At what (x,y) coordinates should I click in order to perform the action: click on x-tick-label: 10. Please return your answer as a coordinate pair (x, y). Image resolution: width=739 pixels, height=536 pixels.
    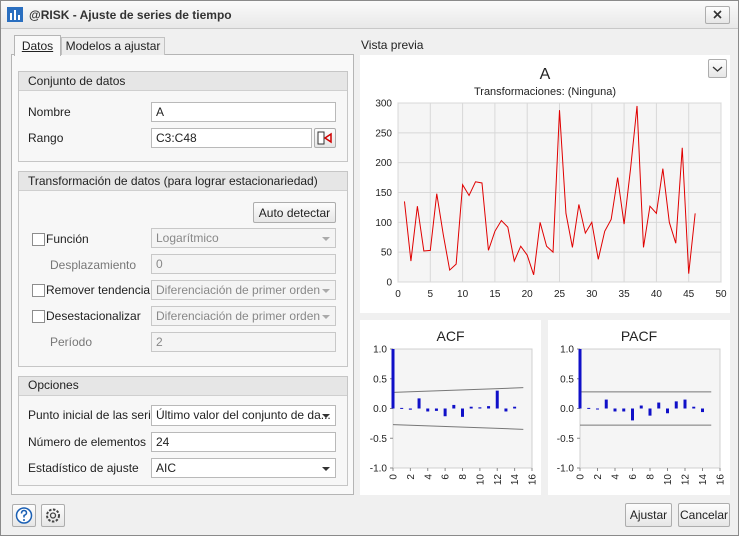
    Looking at the image, I should click on (463, 294).